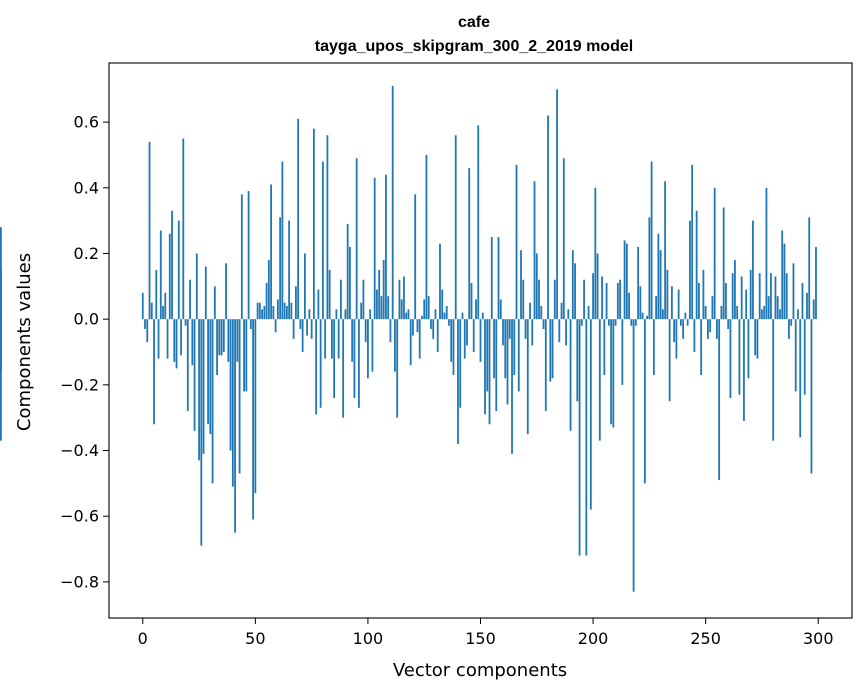 The width and height of the screenshot is (867, 696). What do you see at coordinates (79, 516) in the screenshot?
I see `y-tick-label: −0.6` at bounding box center [79, 516].